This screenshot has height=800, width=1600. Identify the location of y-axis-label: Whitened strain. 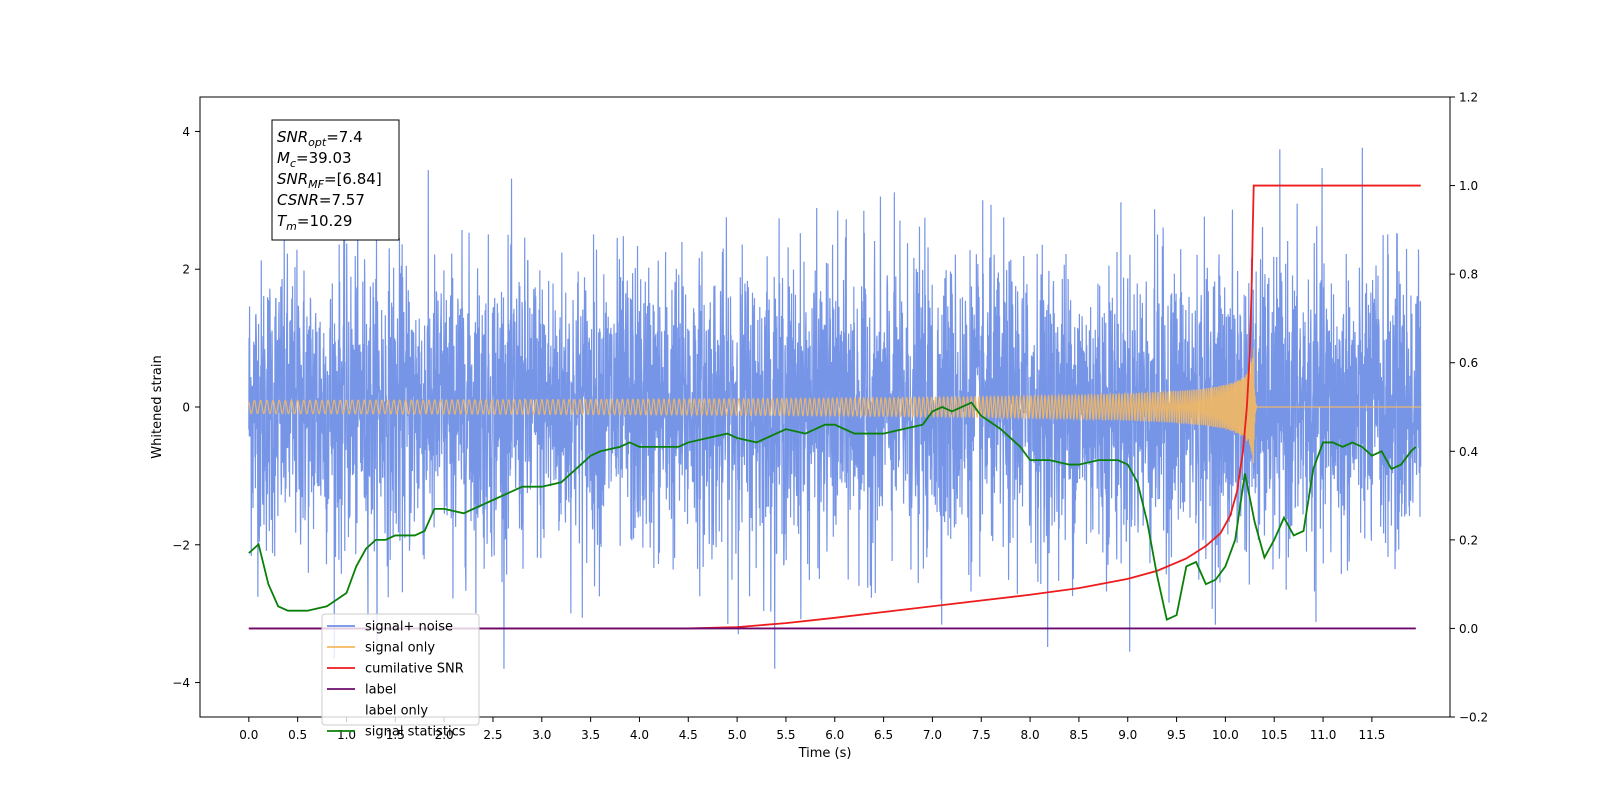
(157, 406).